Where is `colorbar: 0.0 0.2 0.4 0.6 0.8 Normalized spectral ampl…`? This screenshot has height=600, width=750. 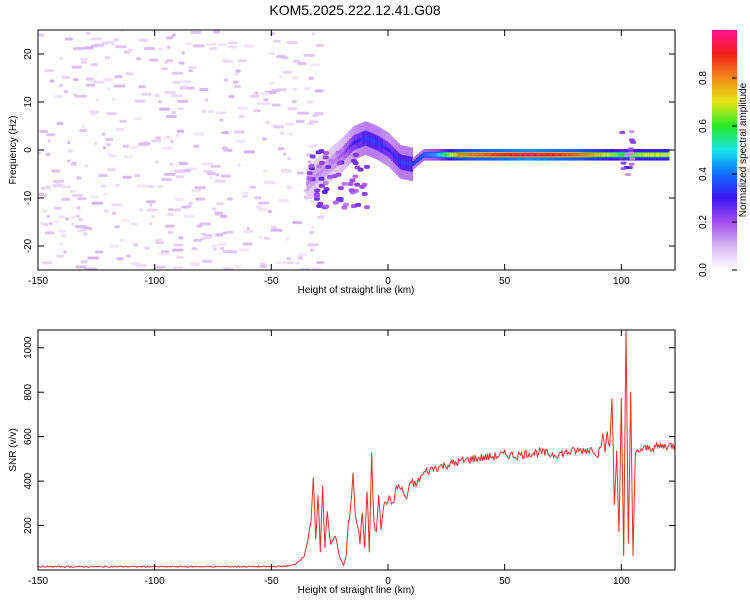 colorbar: 0.0 0.2 0.4 0.6 0.8 Normalized spectral ampl… is located at coordinates (723, 153).